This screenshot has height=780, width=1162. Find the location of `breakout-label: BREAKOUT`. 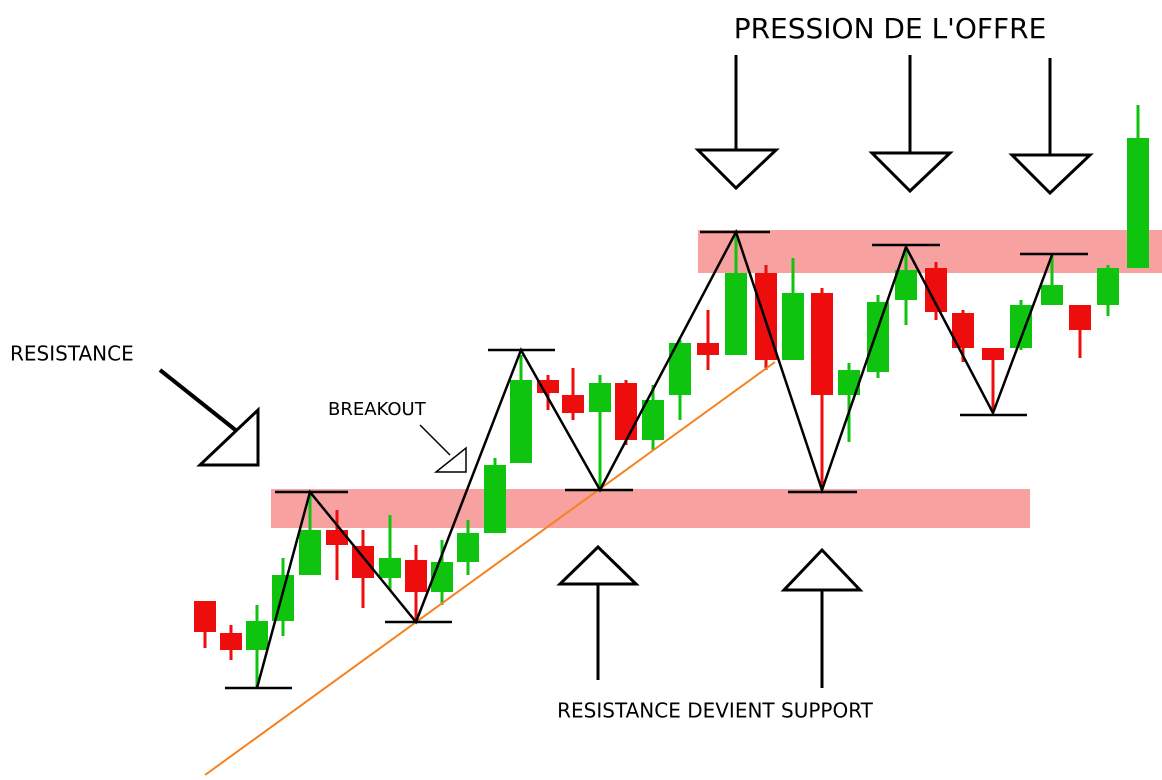

breakout-label: BREAKOUT is located at coordinates (377, 409).